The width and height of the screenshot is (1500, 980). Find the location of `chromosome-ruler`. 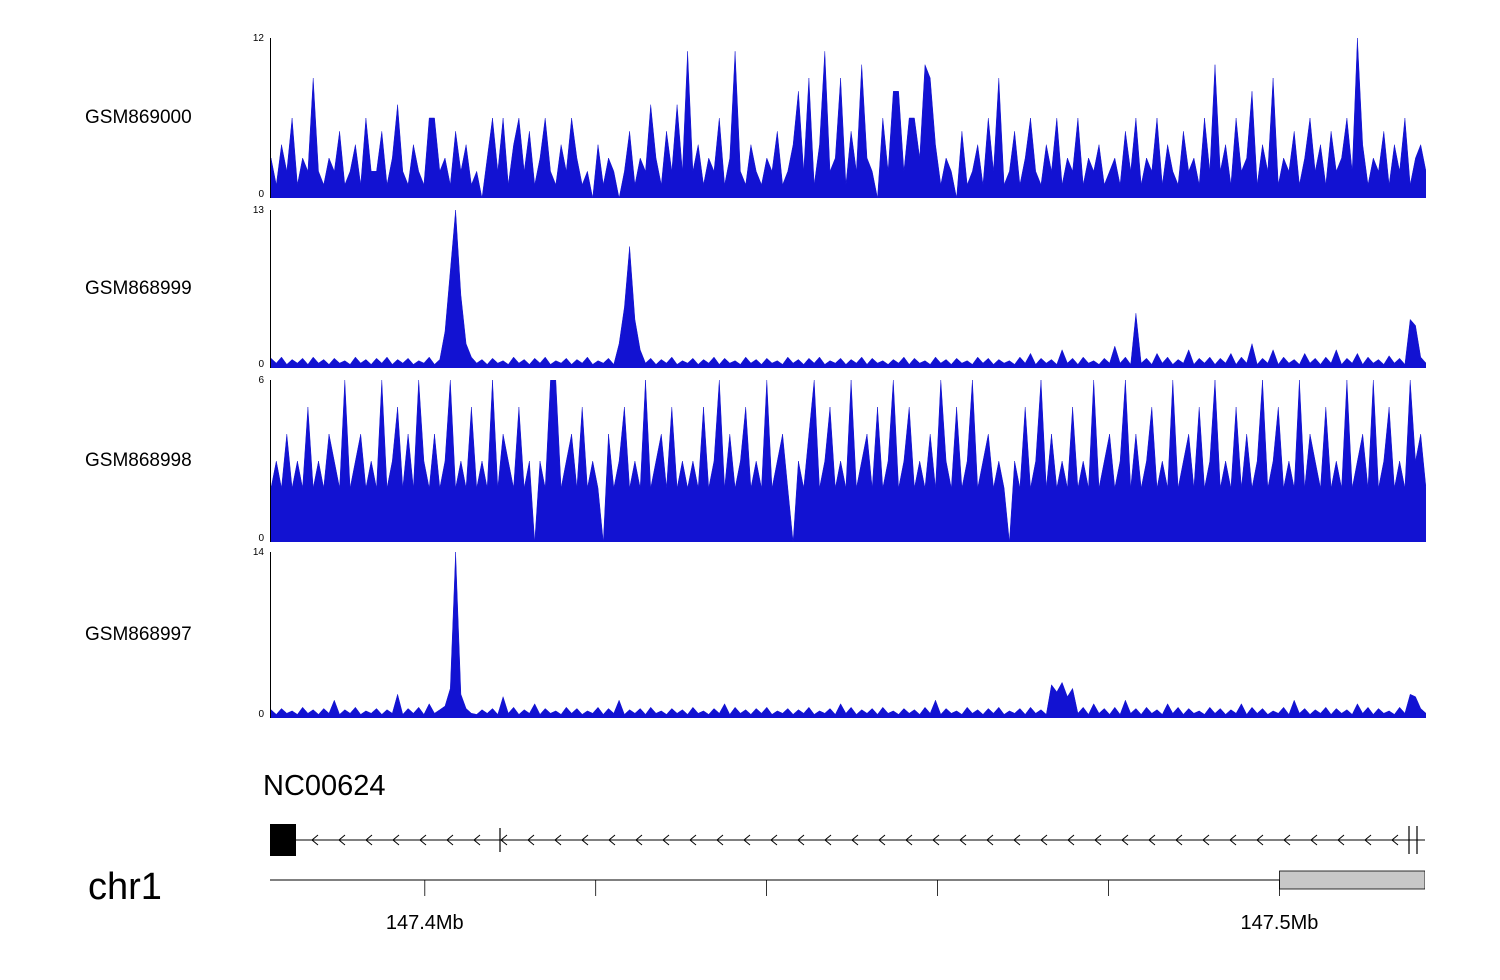

chromosome-ruler is located at coordinates (847, 883).